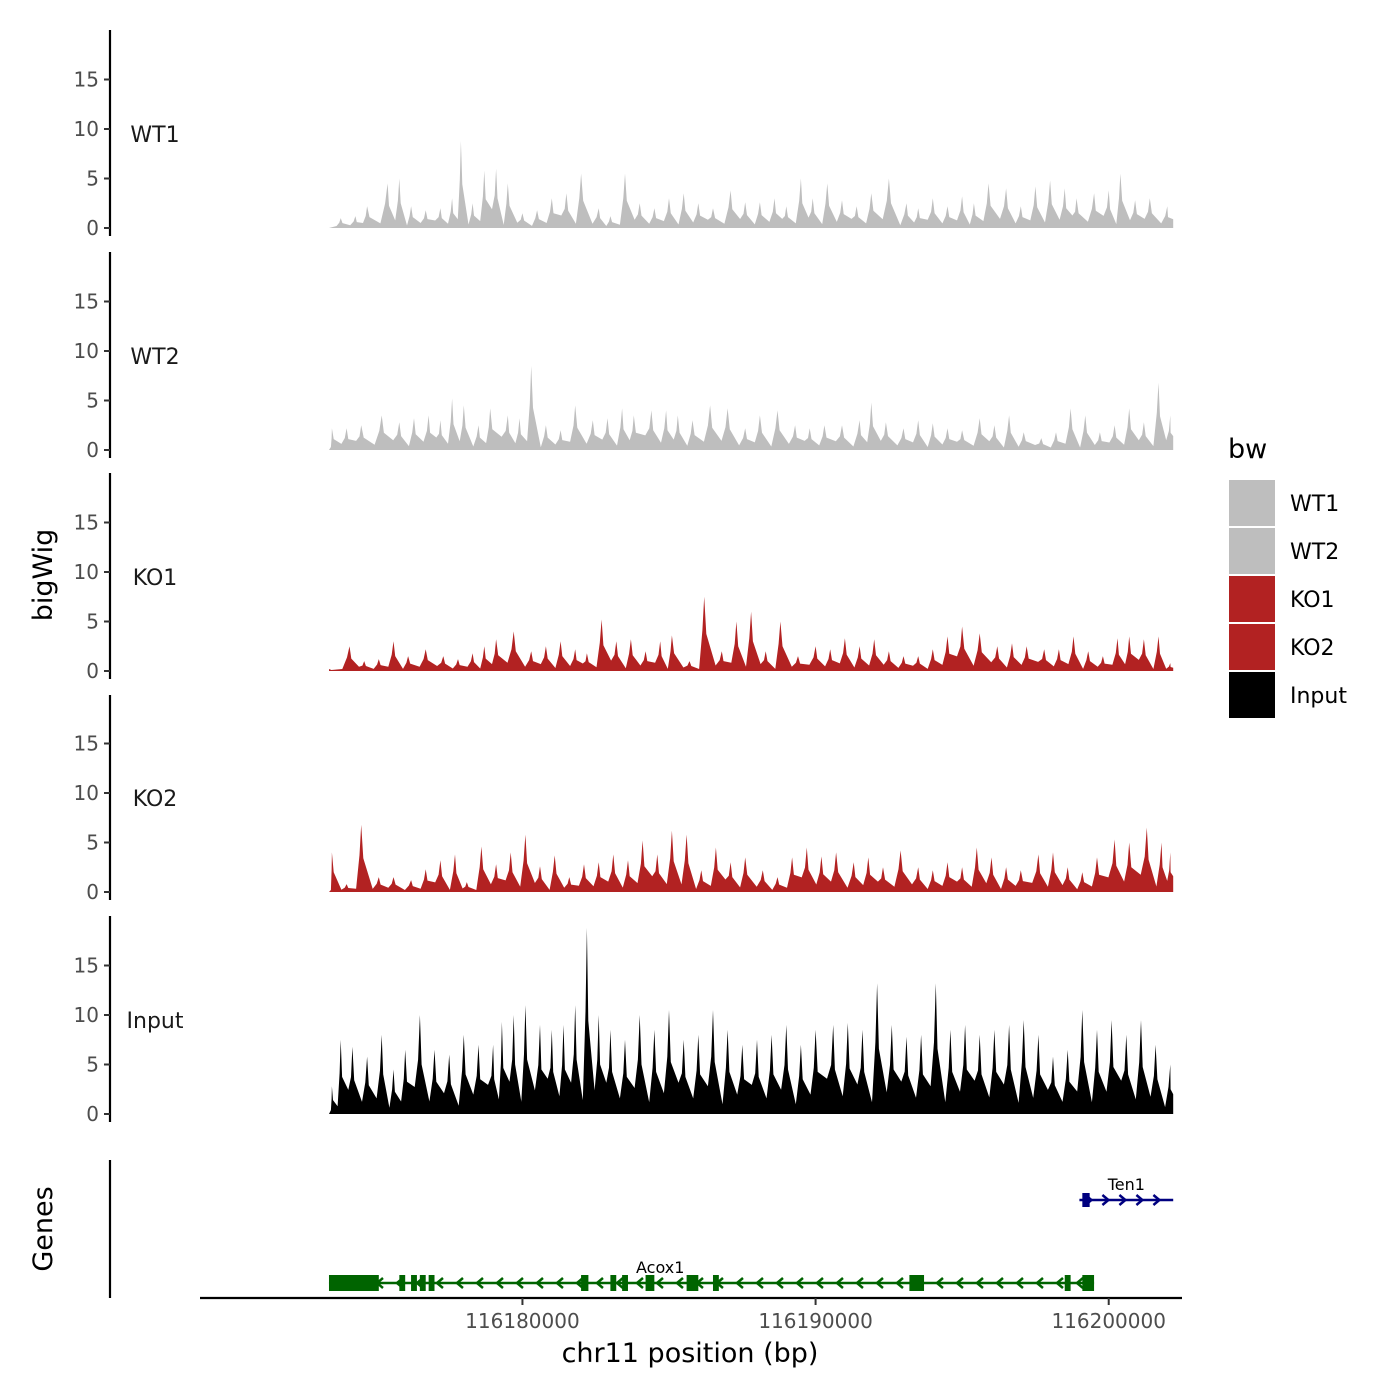 The width and height of the screenshot is (1400, 1400). I want to click on track-ko2: 0 5 10 15 KO2, so click(624, 799).